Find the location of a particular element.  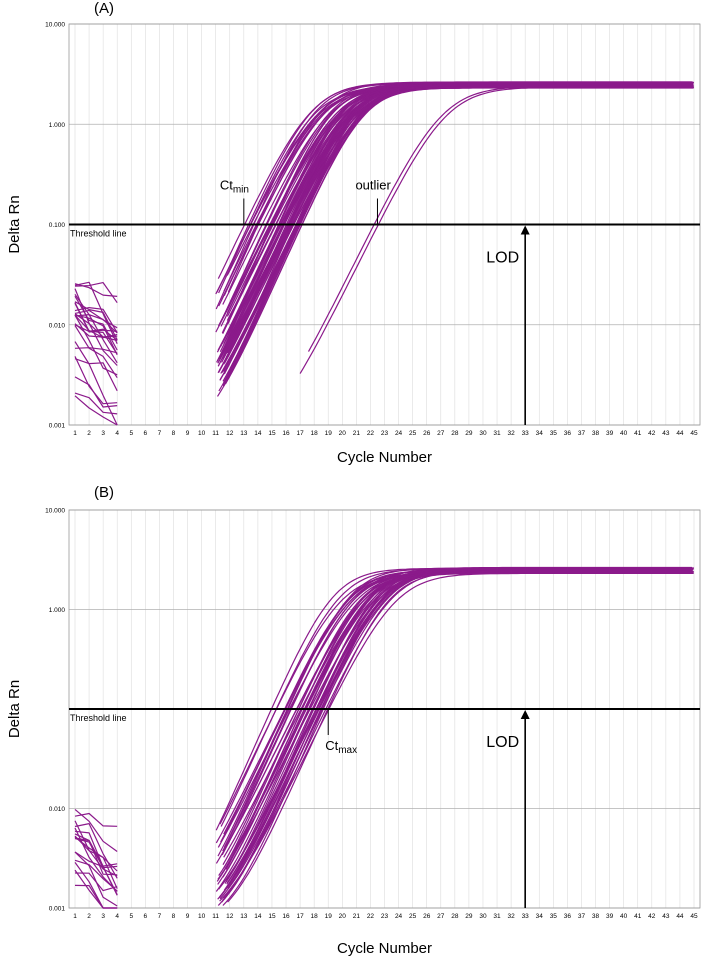

y-axis-title: Delta Rn is located at coordinates (14, 709).